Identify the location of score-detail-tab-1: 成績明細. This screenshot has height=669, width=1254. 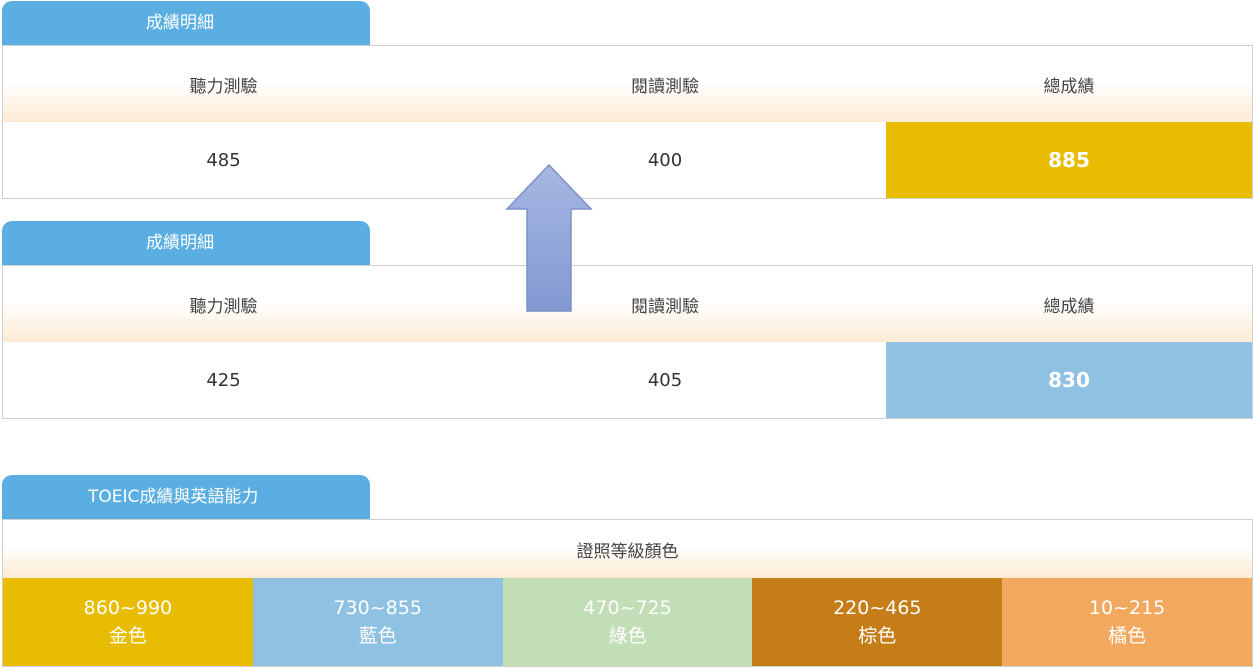
(186, 23).